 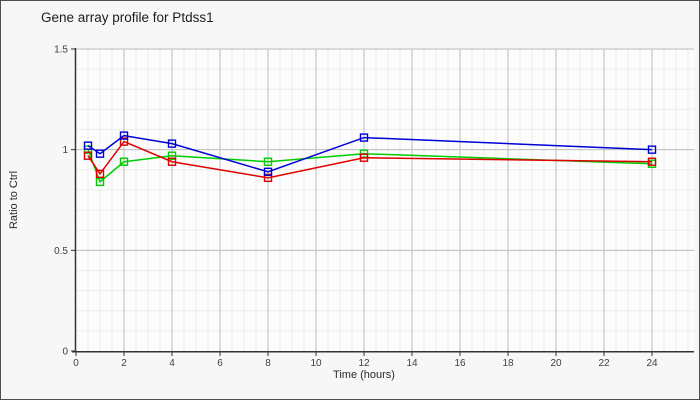 What do you see at coordinates (220, 363) in the screenshot?
I see `x-tick-label: 6` at bounding box center [220, 363].